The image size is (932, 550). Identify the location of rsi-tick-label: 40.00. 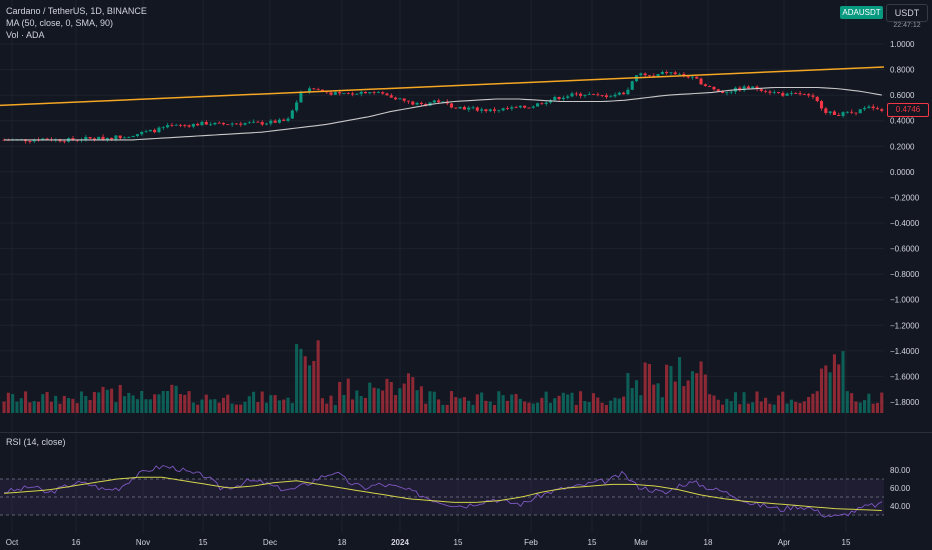
(900, 506).